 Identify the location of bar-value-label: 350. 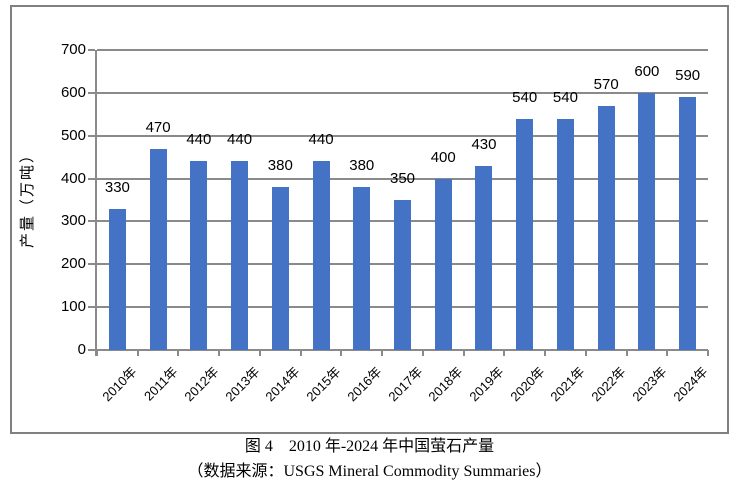
(402, 178).